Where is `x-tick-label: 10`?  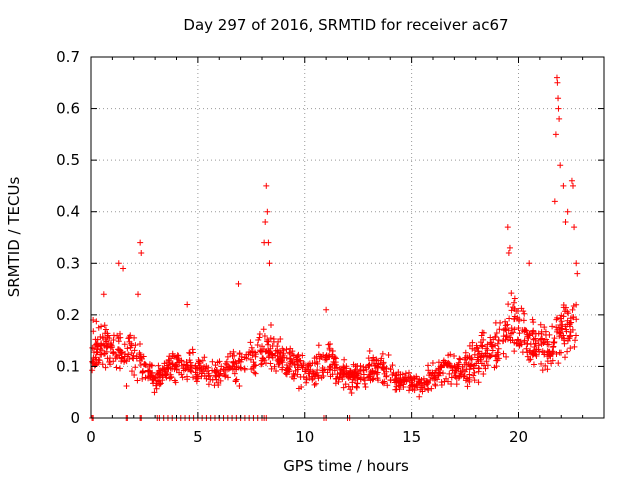 x-tick-label: 10 is located at coordinates (304, 437).